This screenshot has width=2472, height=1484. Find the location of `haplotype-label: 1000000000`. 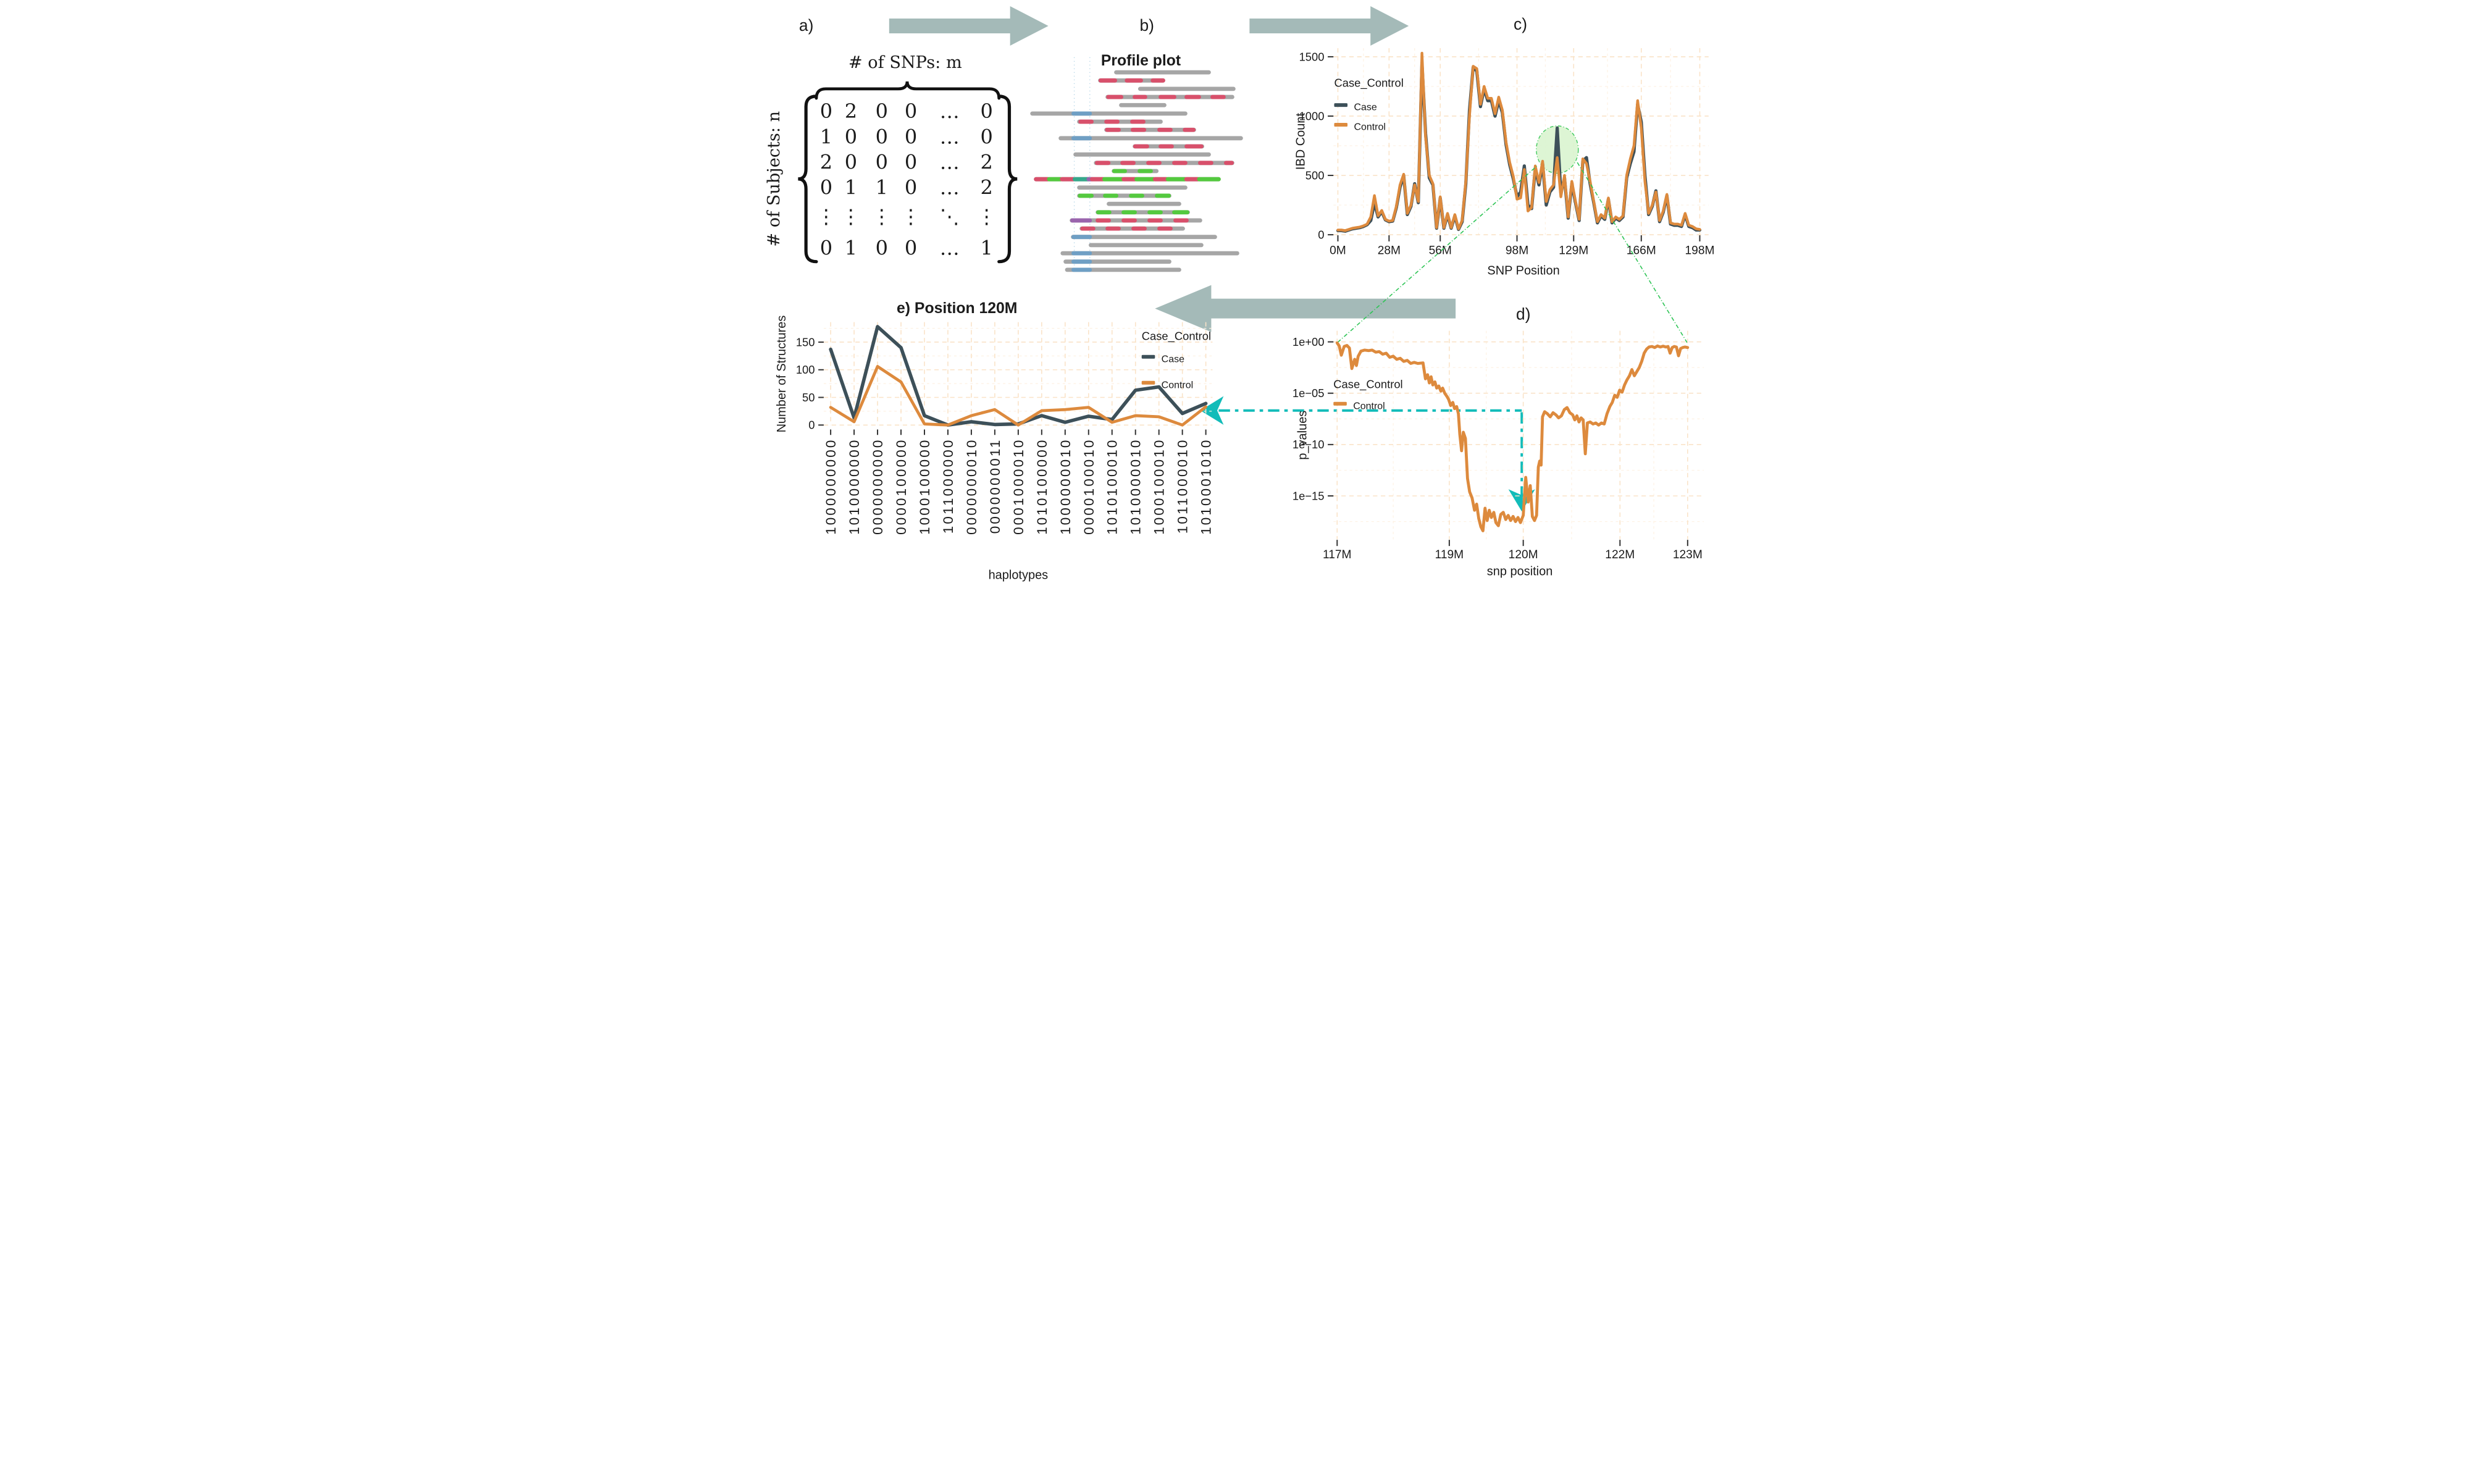

haplotype-label: 1000000000 is located at coordinates (831, 486).